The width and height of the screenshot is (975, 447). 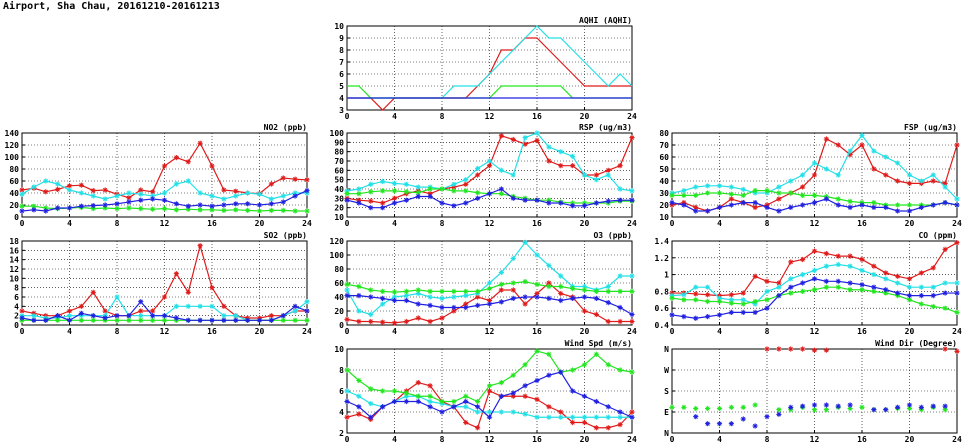 What do you see at coordinates (117, 331) in the screenshot?
I see `x-tick-label: 8` at bounding box center [117, 331].